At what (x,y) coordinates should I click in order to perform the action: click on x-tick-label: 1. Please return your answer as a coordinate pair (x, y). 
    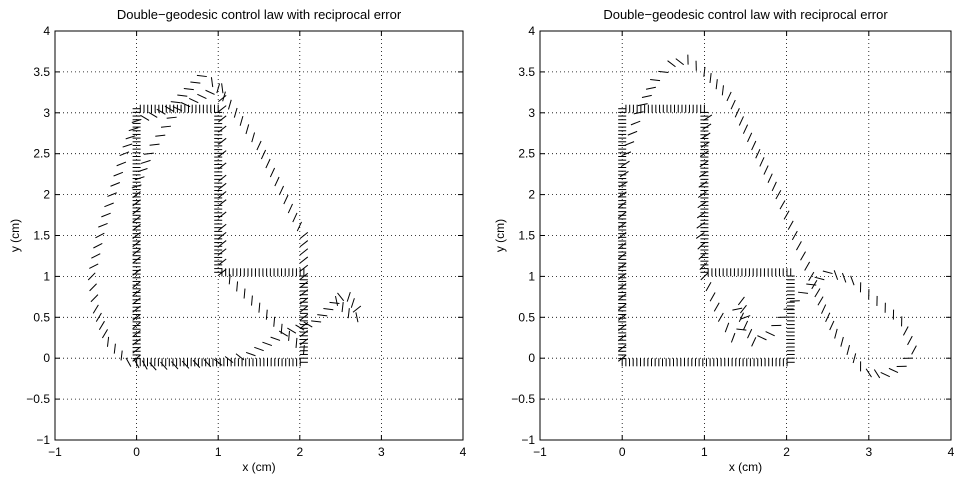
    Looking at the image, I should click on (218, 452).